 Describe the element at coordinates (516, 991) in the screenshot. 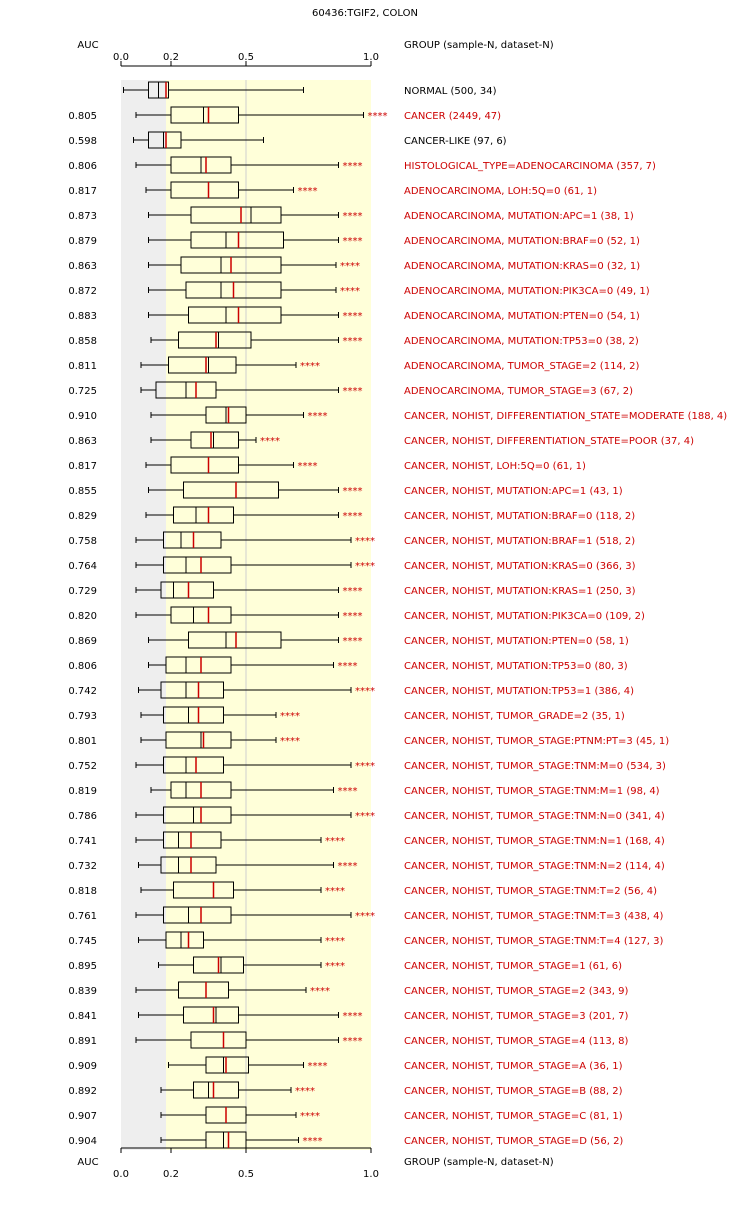

I see `group-label: CANCER, NOHIST, TUMOR_STAGE=2 (343, 9)` at that location.